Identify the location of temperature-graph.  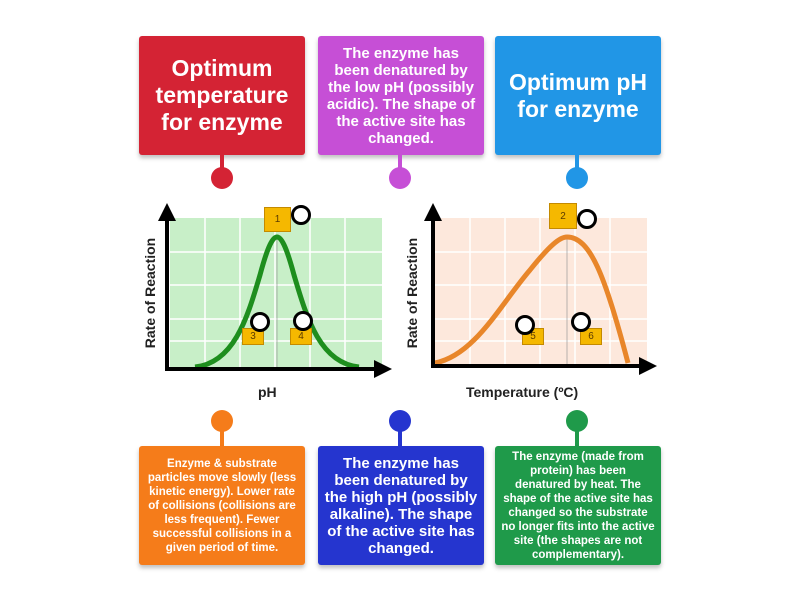
(540, 289).